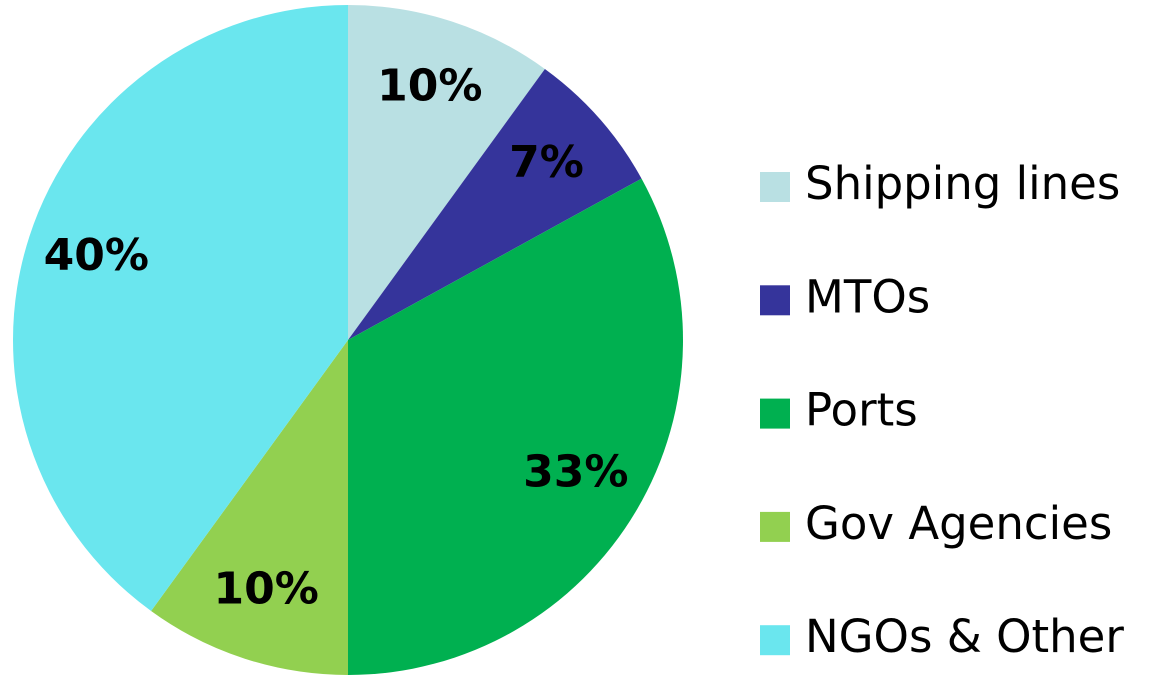  Describe the element at coordinates (546, 162) in the screenshot. I see `data-label: 7%` at that location.